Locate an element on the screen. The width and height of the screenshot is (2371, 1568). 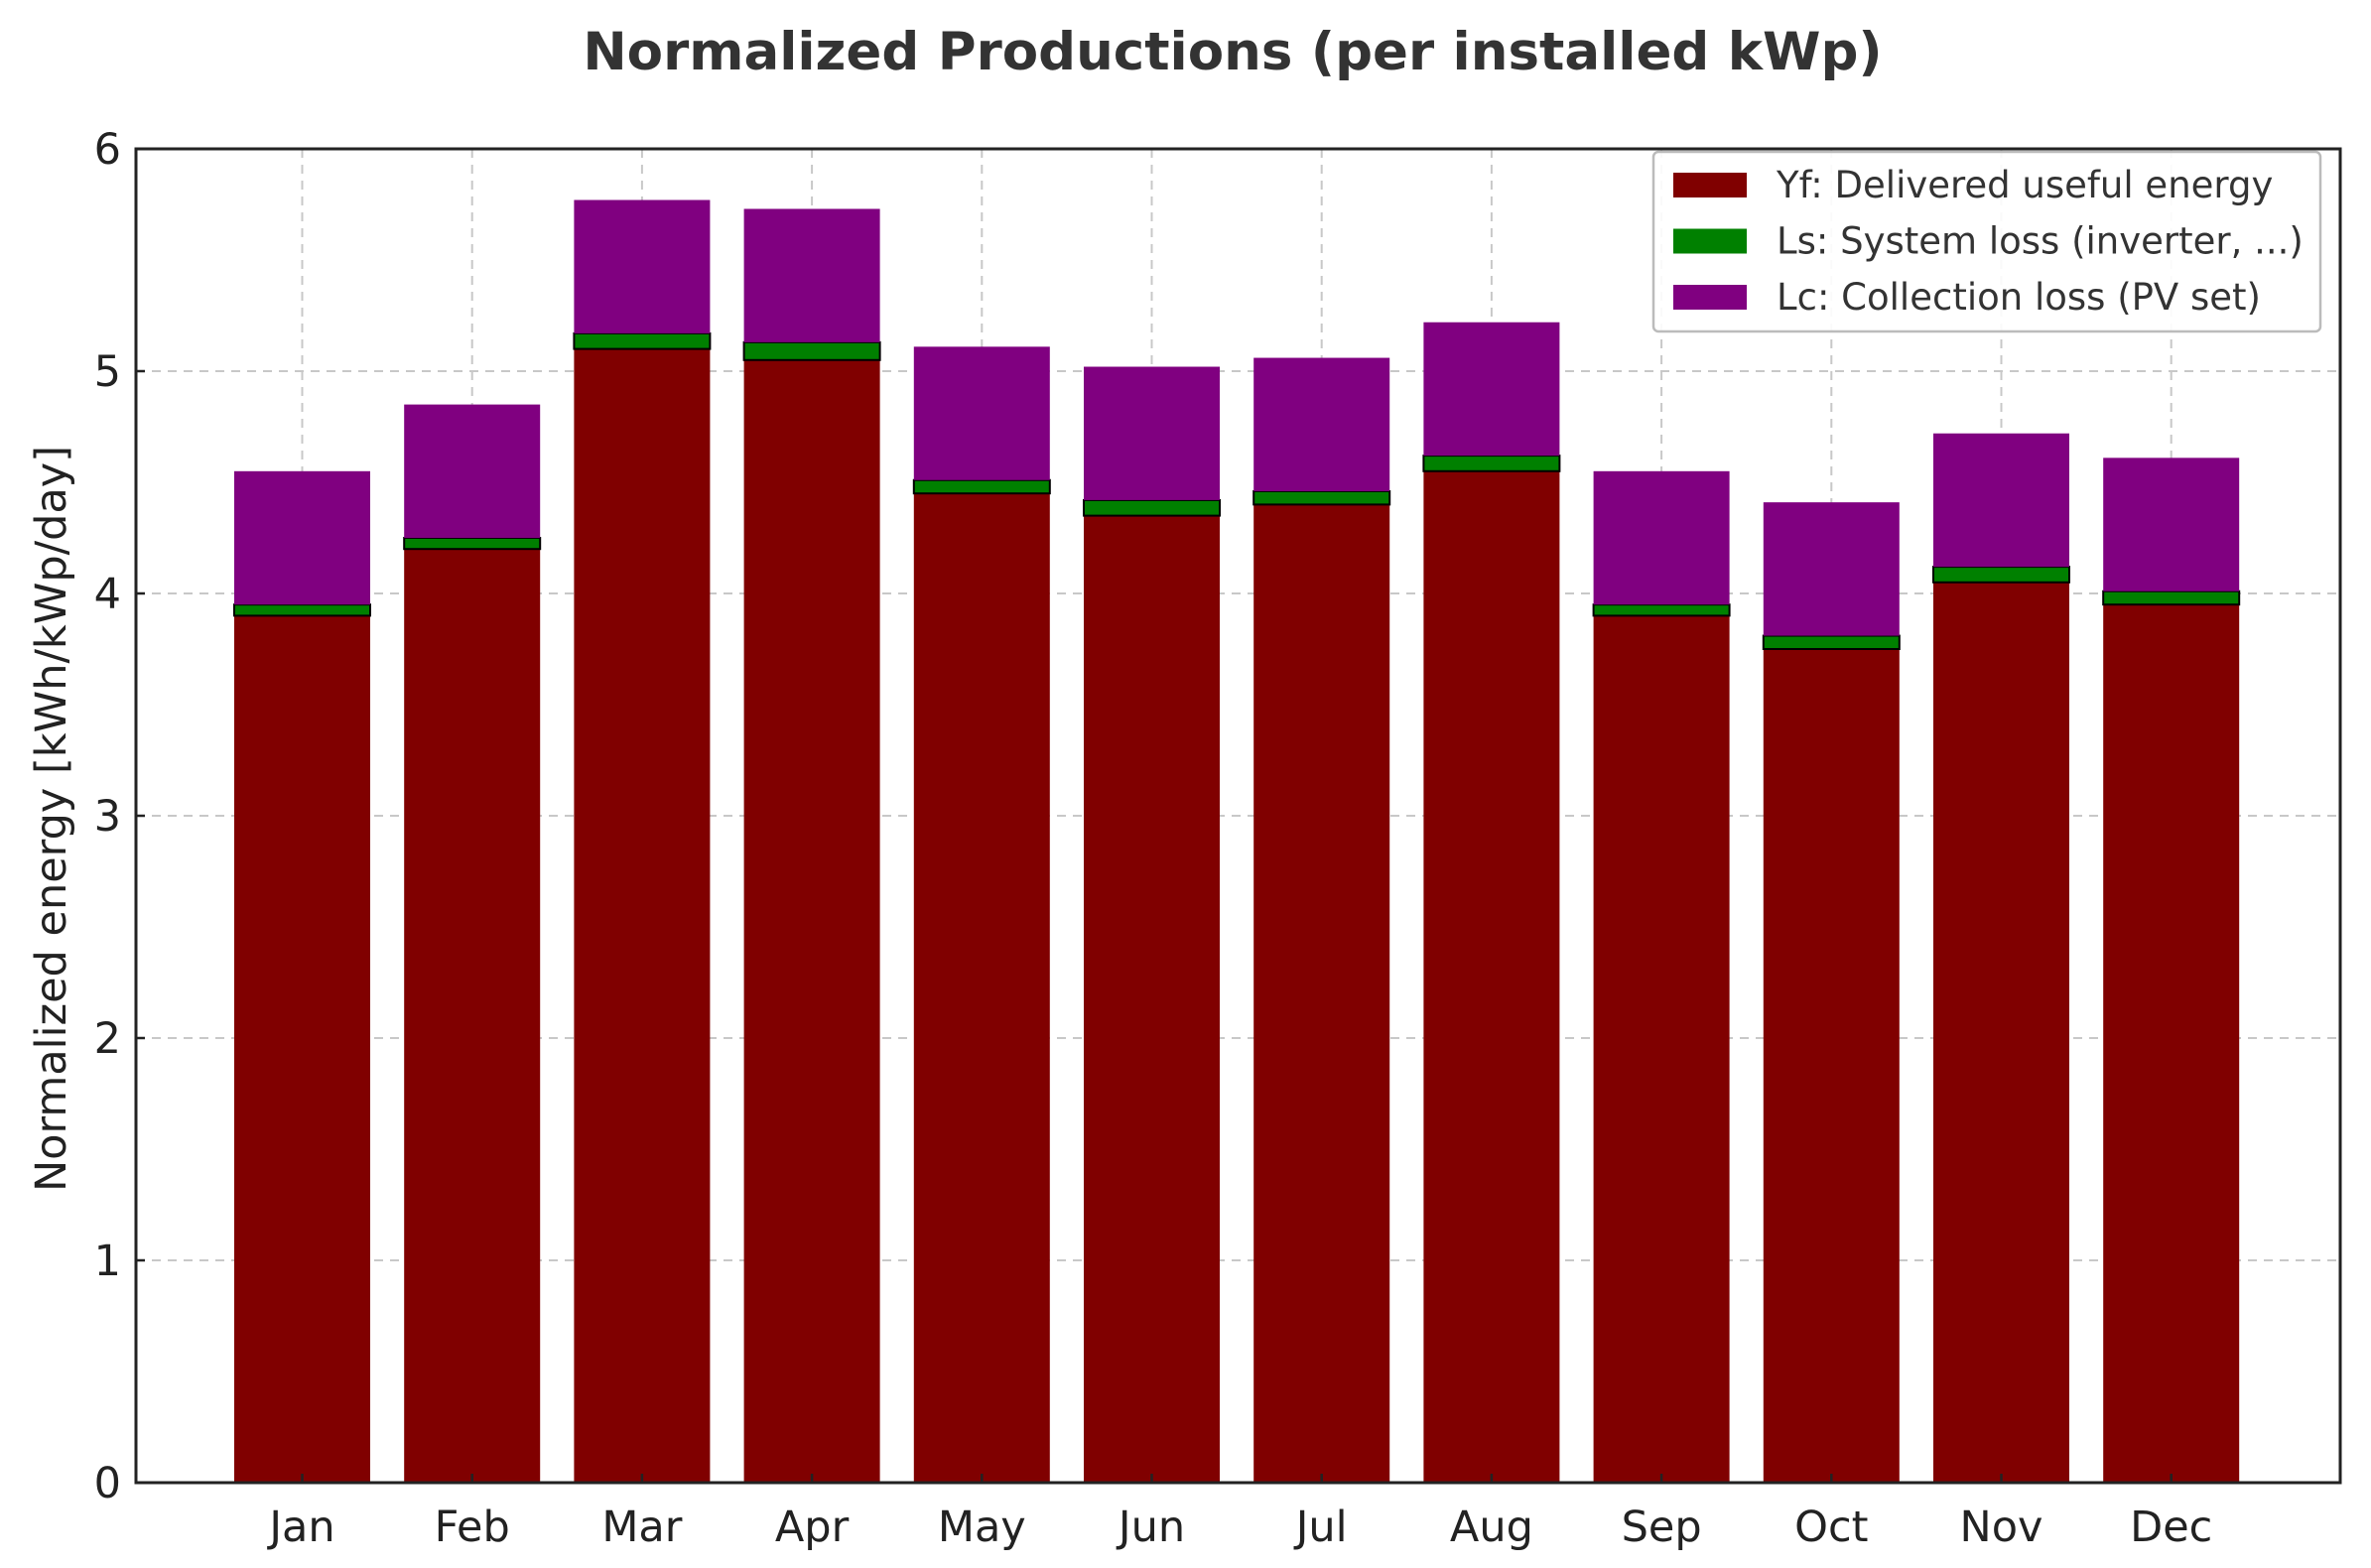
bar-yf-sep is located at coordinates (1662, 1049).